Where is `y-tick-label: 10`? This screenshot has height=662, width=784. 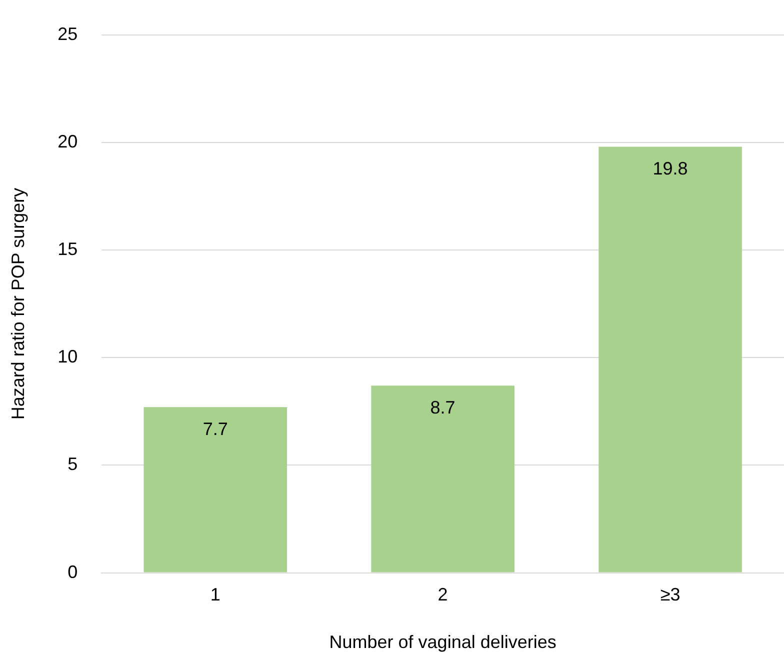 y-tick-label: 10 is located at coordinates (68, 356).